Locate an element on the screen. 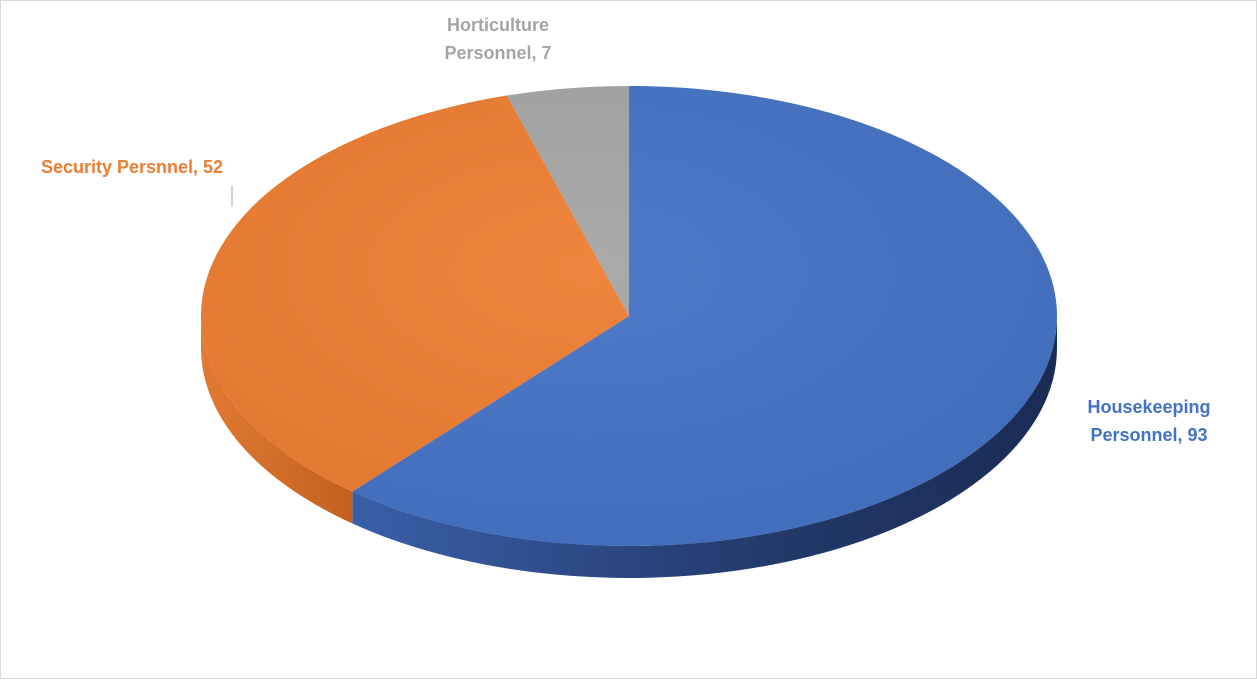 This screenshot has width=1257, height=680. data-label-line: Personnel, 93 is located at coordinates (1148, 435).